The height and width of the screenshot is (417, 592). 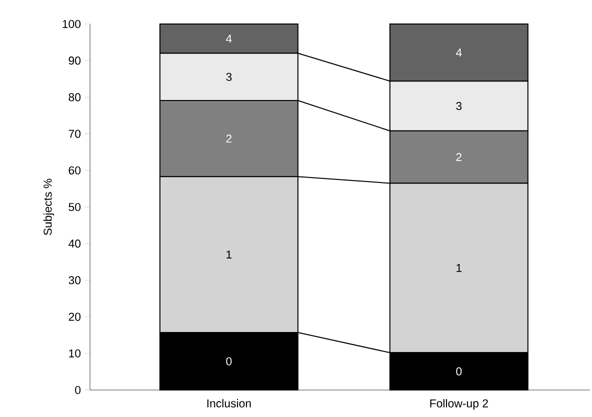 I want to click on y-tick-label: 10, so click(x=75, y=353).